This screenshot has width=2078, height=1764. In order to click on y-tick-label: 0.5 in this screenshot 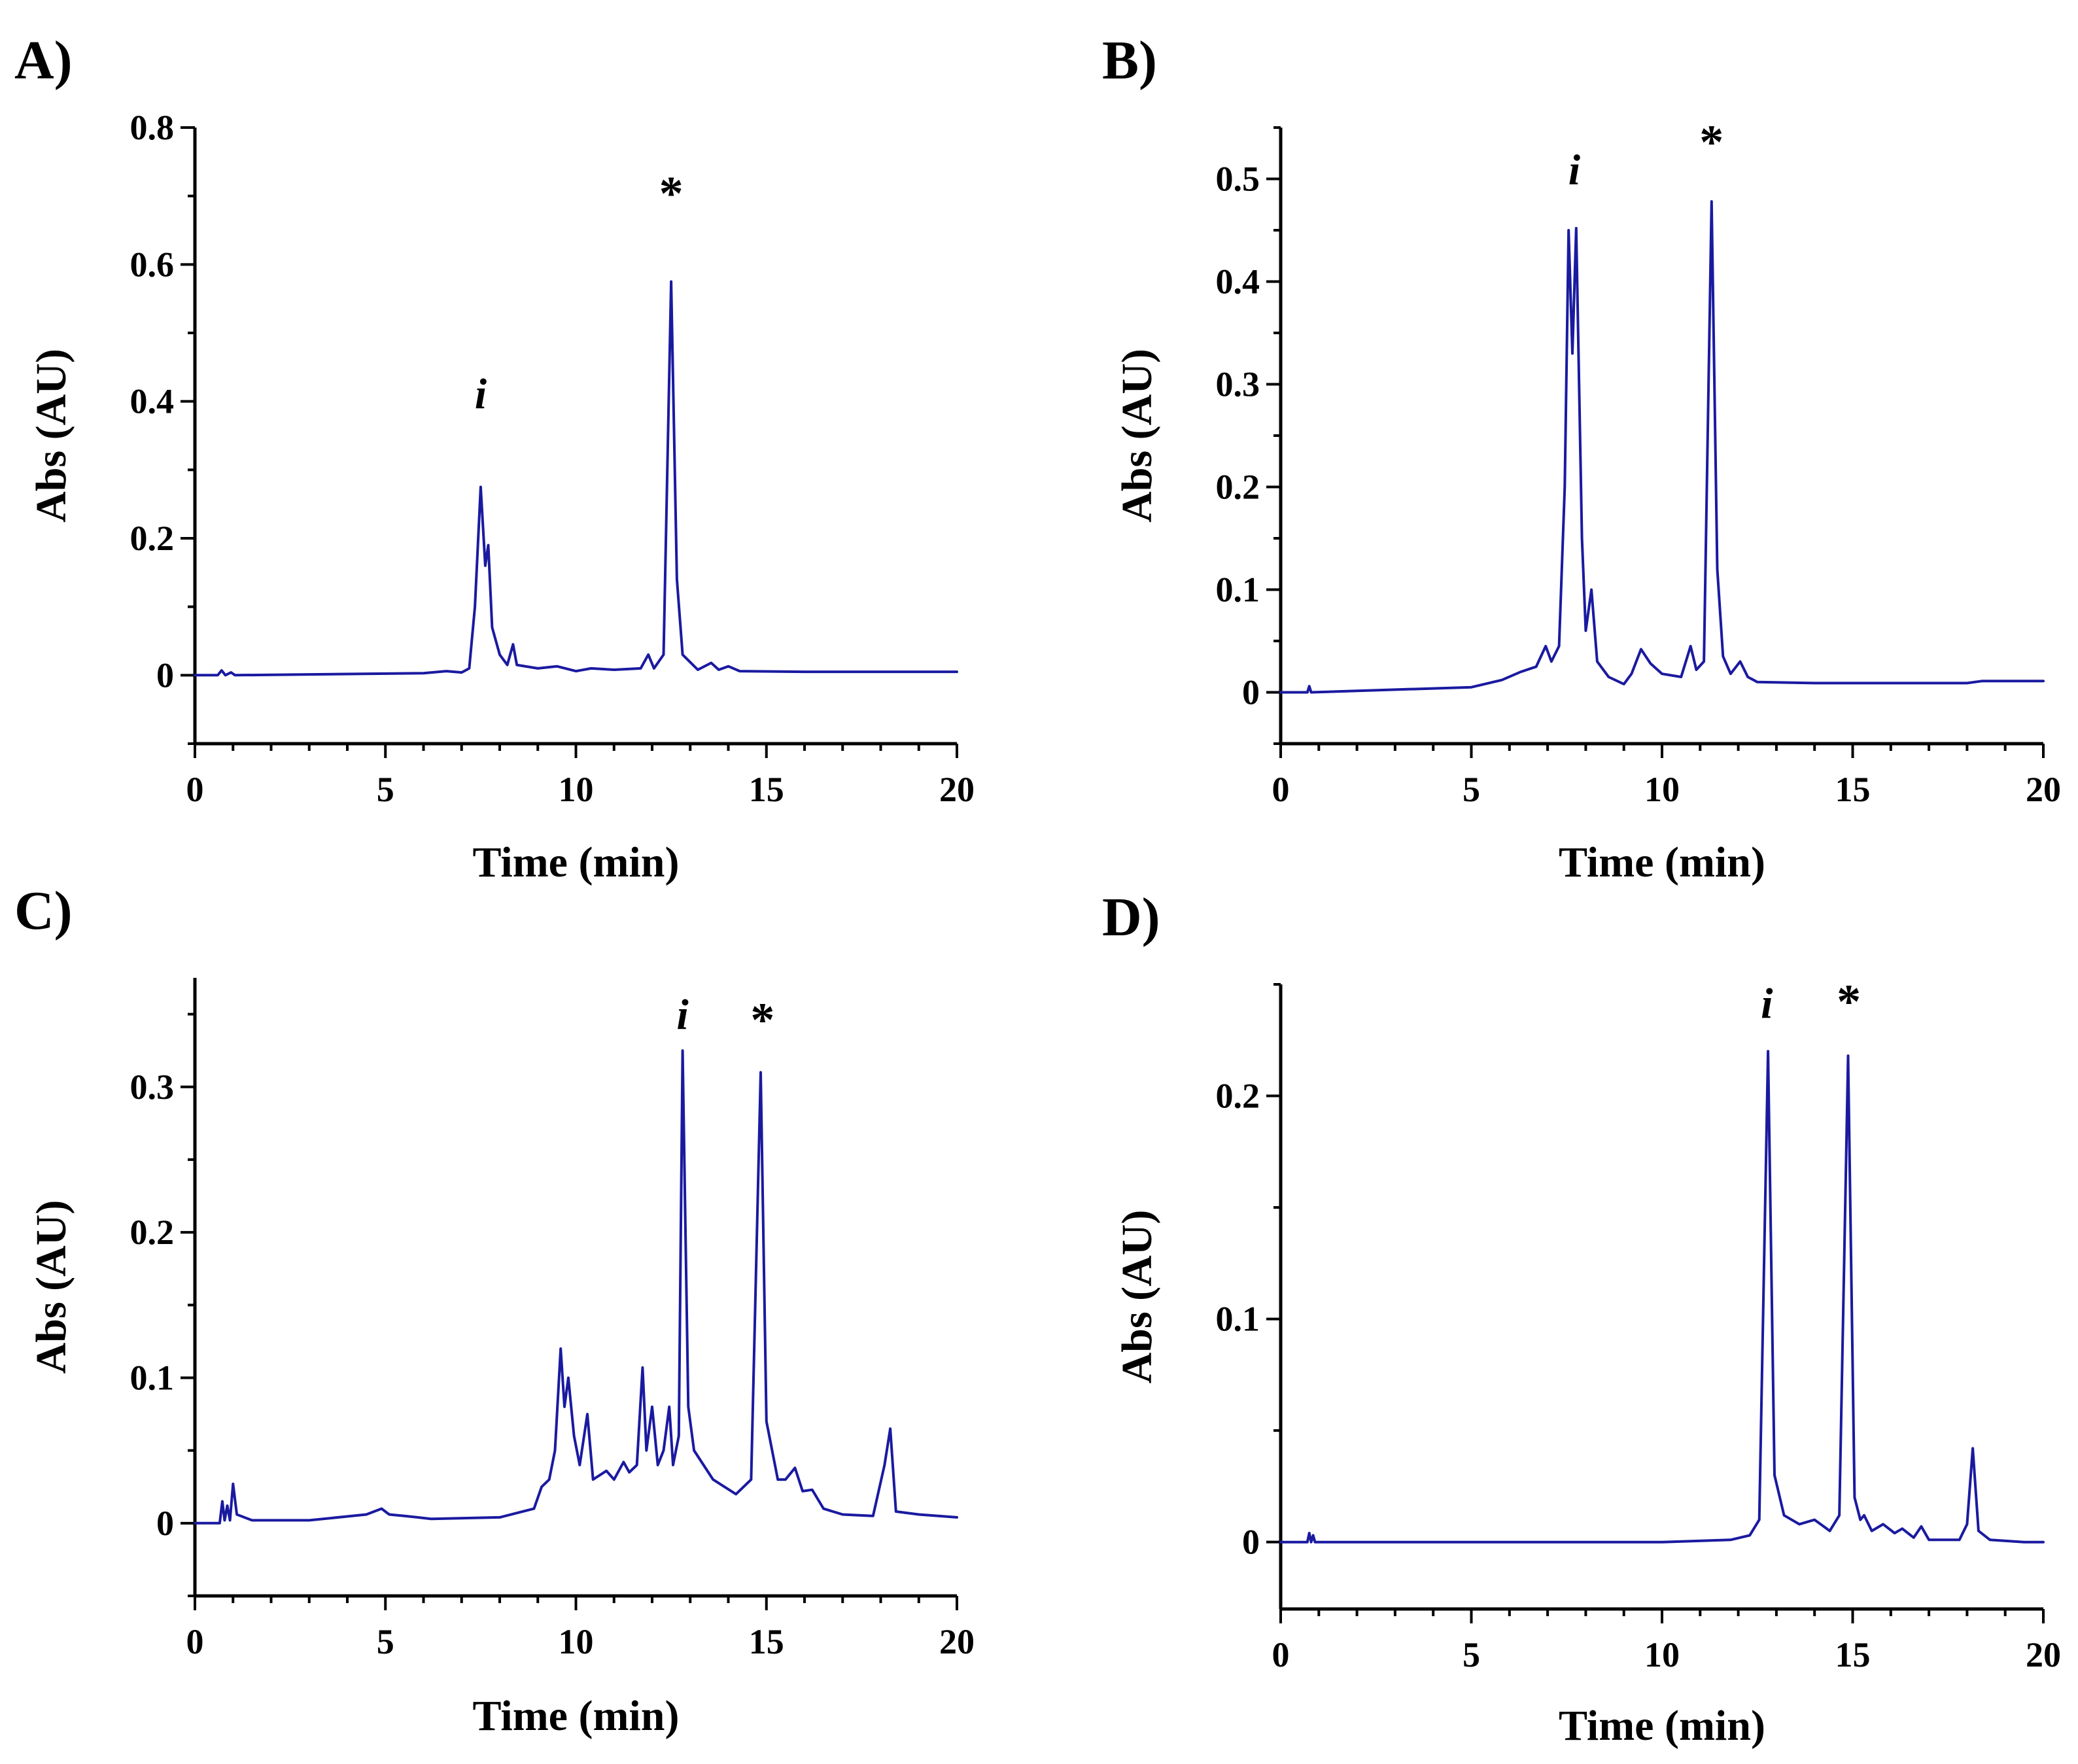, I will do `click(1238, 180)`.